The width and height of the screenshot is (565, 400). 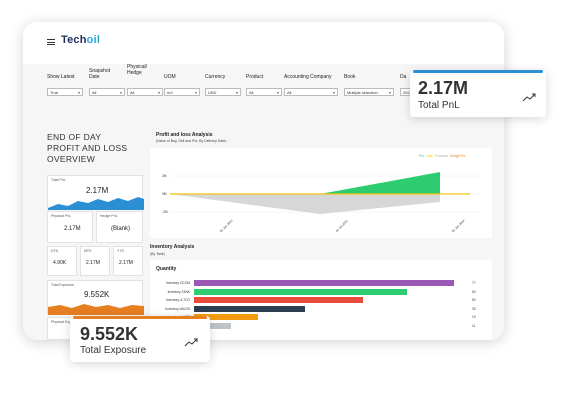 I want to click on overlay-pnl-label: Total PnL, so click(x=439, y=105).